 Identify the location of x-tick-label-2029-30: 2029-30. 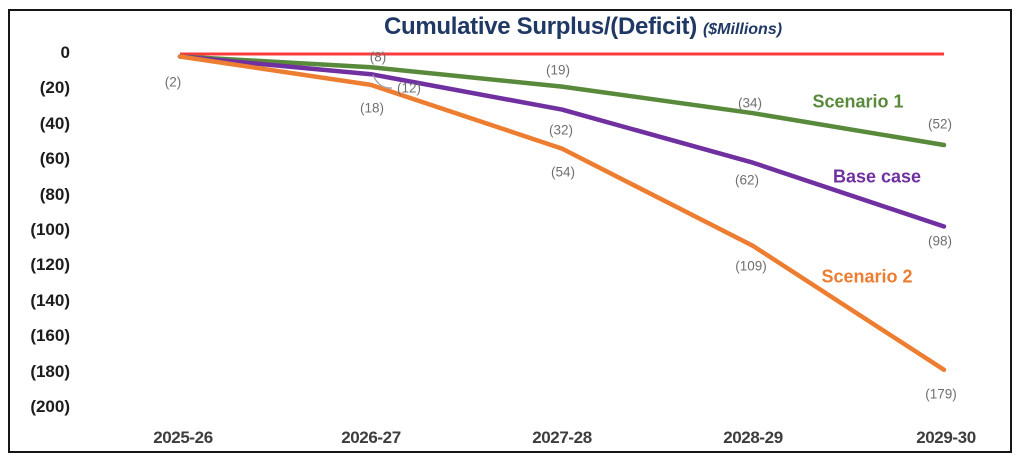
(946, 437).